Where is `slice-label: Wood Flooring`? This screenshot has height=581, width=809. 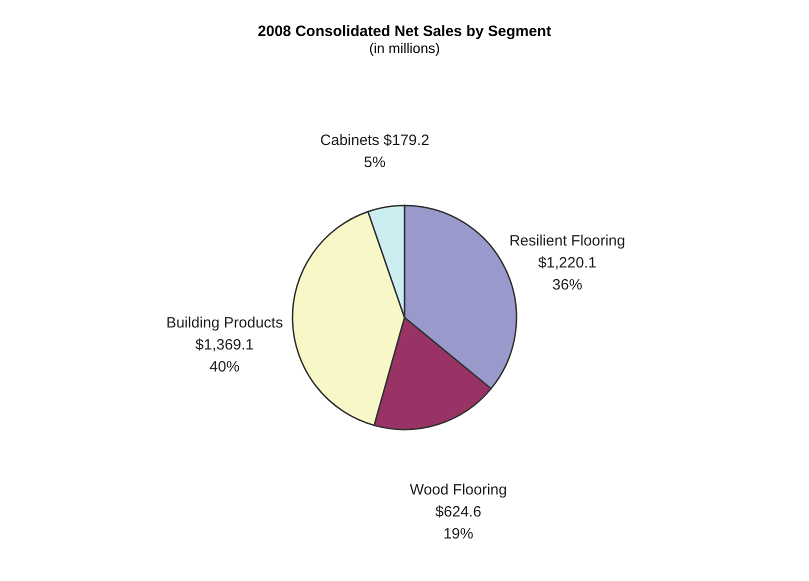
slice-label: Wood Flooring is located at coordinates (458, 489).